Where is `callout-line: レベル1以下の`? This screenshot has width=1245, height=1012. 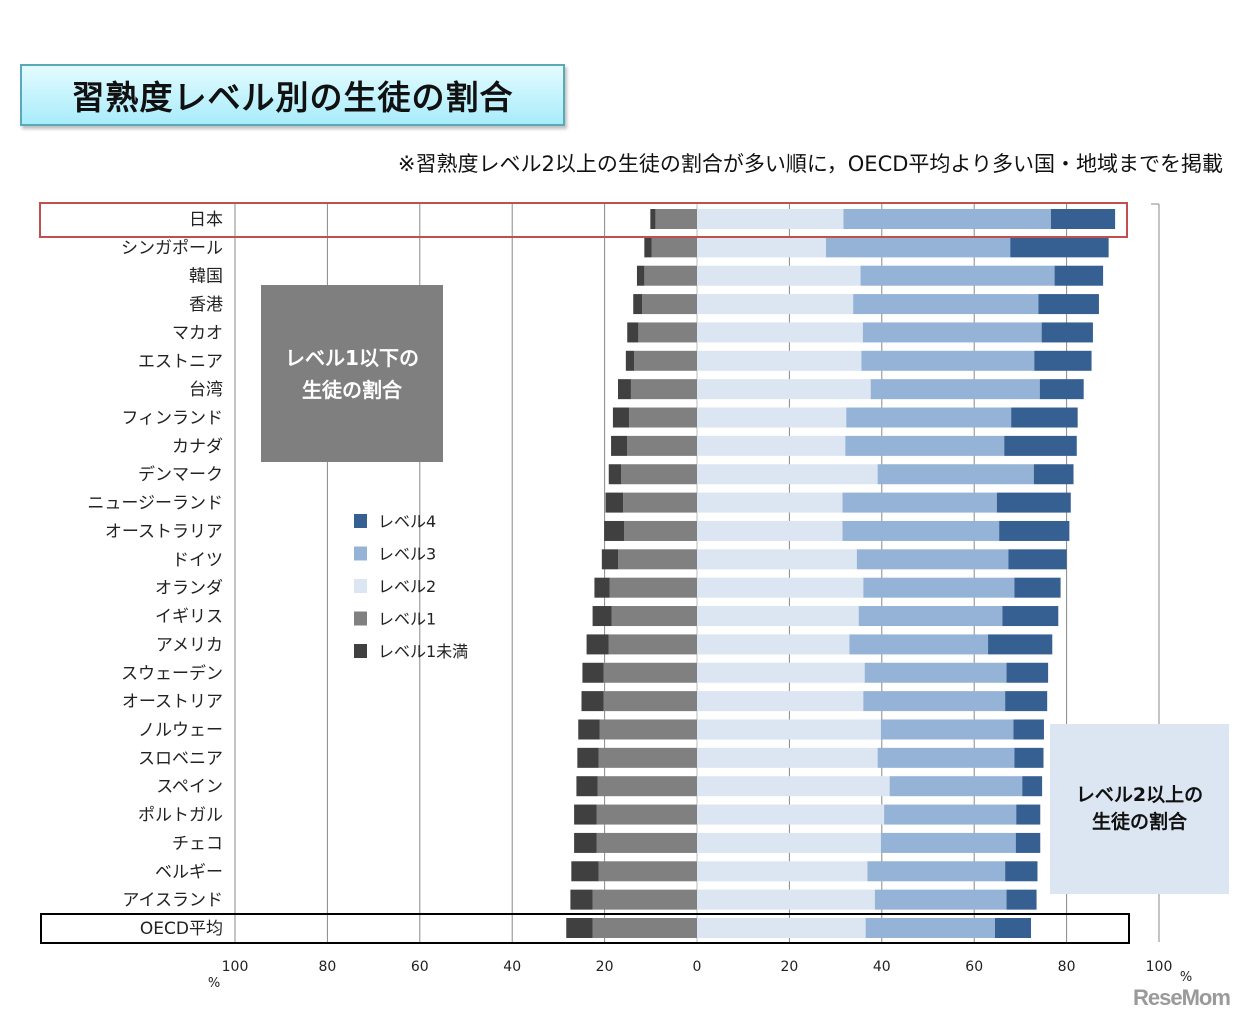
callout-line: レベル1以下の is located at coordinates (352, 357).